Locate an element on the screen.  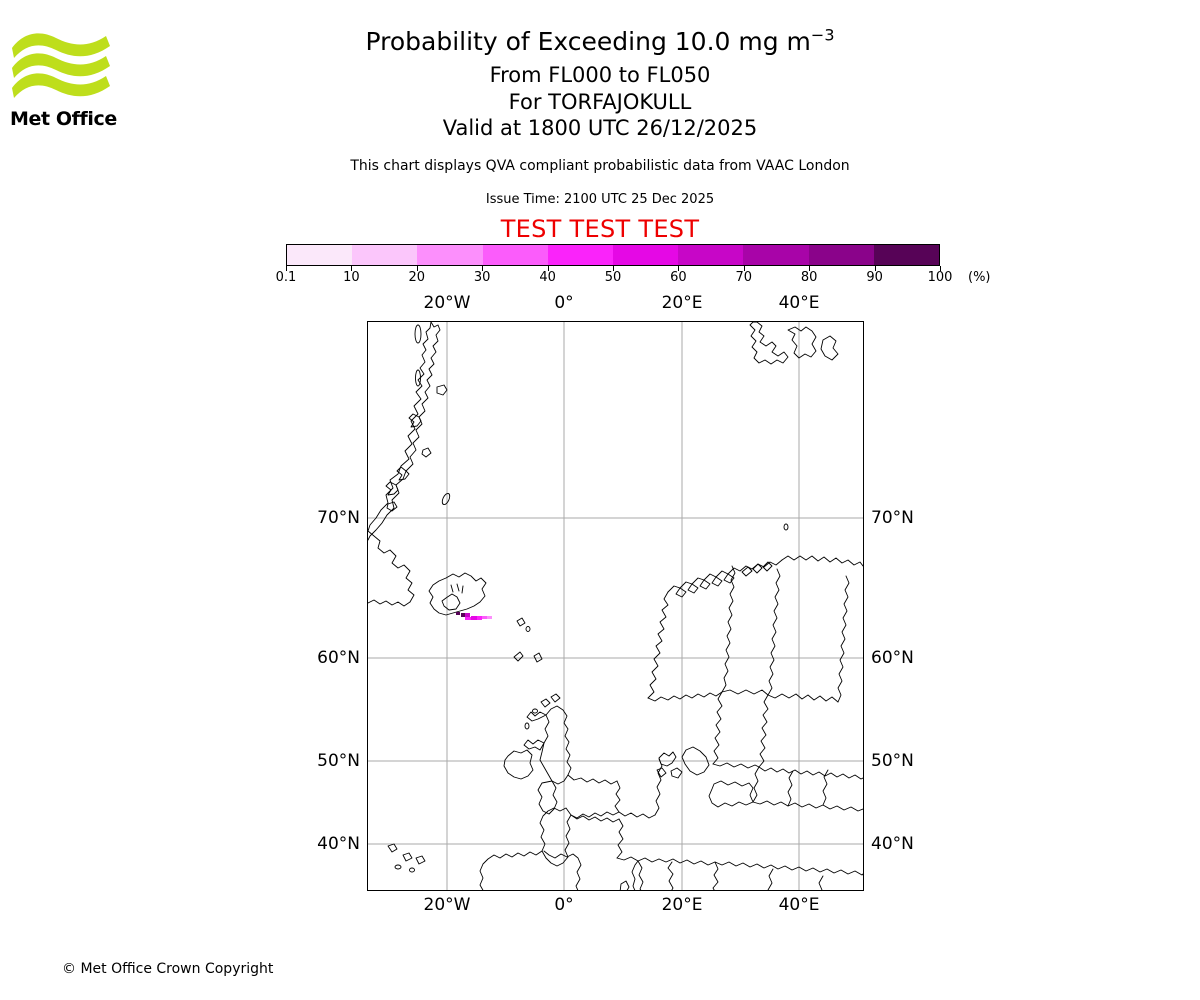
met-office-logo: Met Office is located at coordinates (63, 76).